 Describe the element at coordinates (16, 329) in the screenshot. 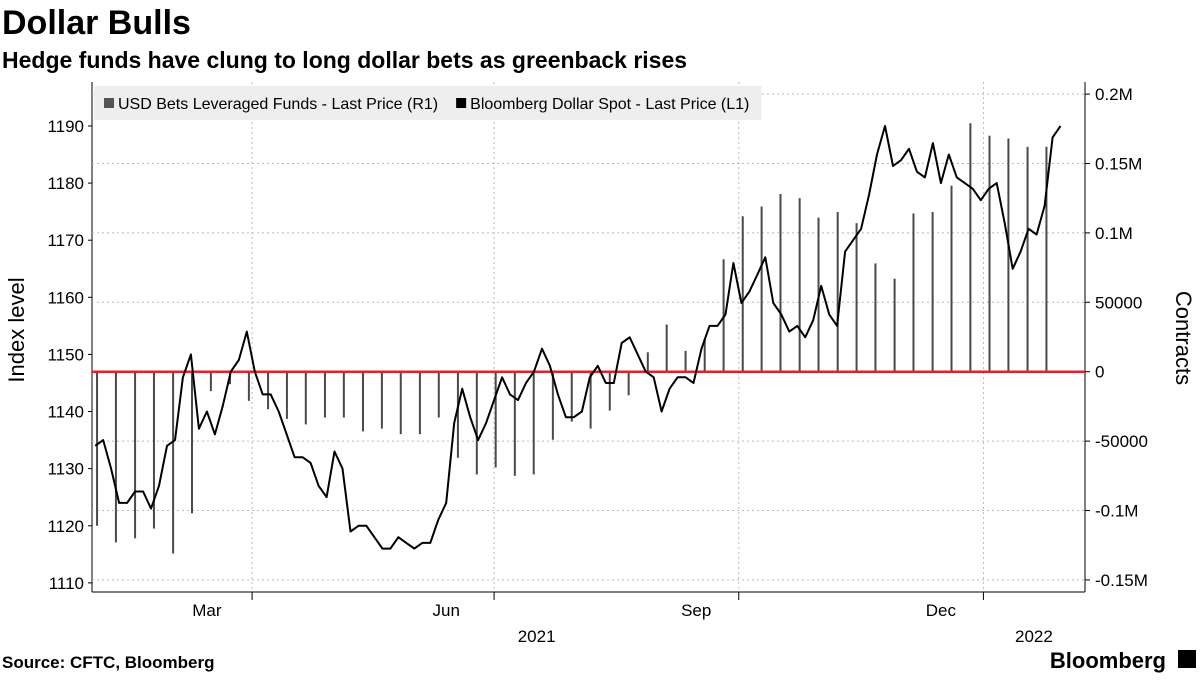

I see `y-axis-title: Index level` at that location.